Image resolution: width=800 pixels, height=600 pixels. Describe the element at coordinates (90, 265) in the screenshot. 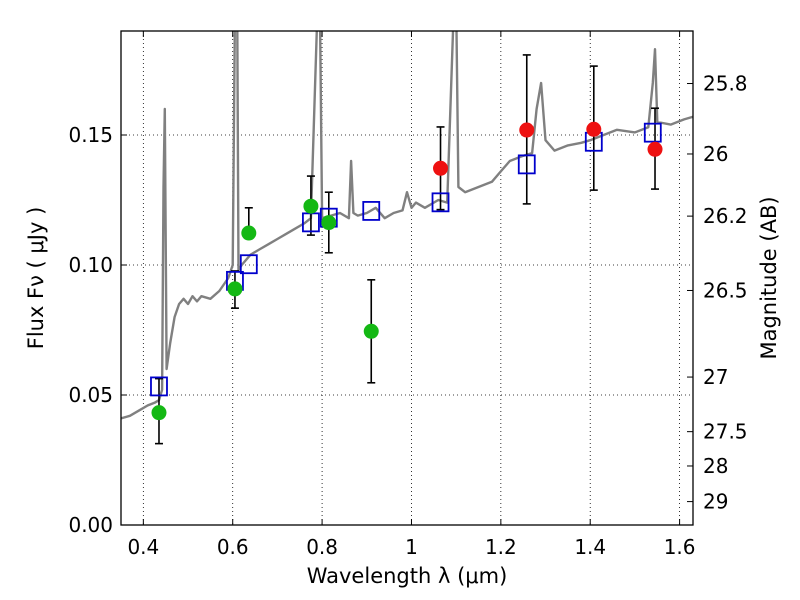

I see `y-tick-label: 0.10` at that location.